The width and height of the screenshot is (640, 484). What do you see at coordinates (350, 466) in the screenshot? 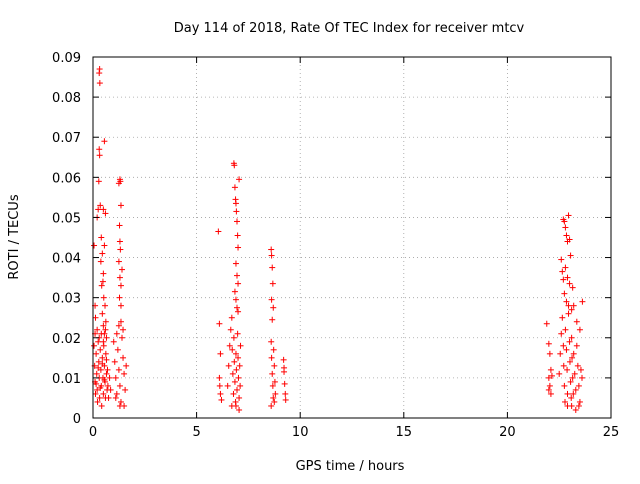
I see `x-axis-label: GPS time / hours` at bounding box center [350, 466].